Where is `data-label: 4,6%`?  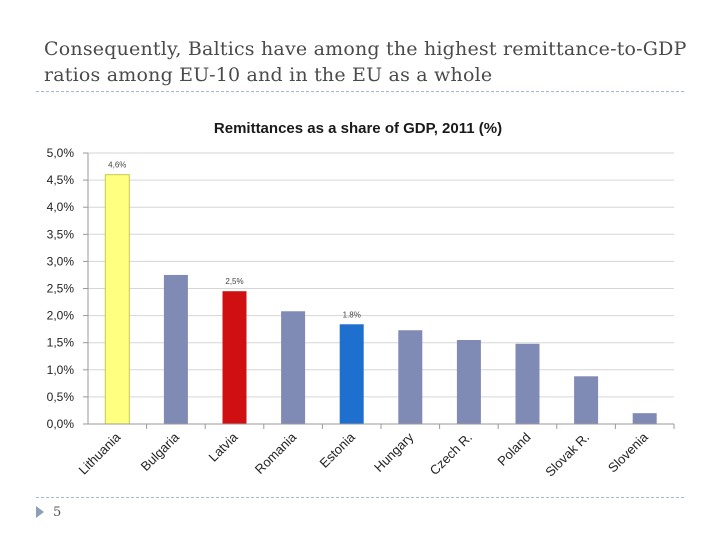 data-label: 4,6% is located at coordinates (117, 165).